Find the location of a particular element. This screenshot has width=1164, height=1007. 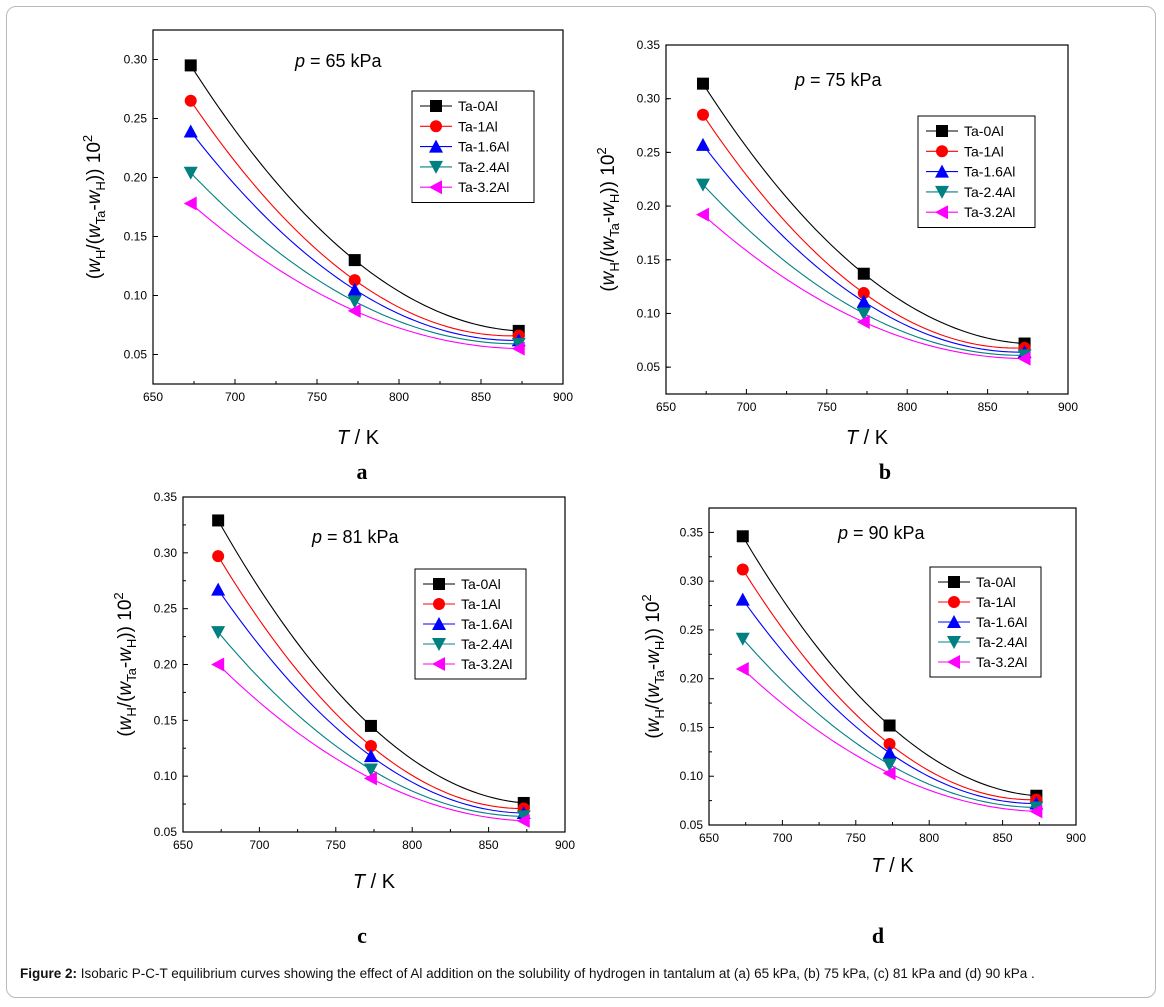

legend-label-a-4: Ta-3.2Al is located at coordinates (483, 187).